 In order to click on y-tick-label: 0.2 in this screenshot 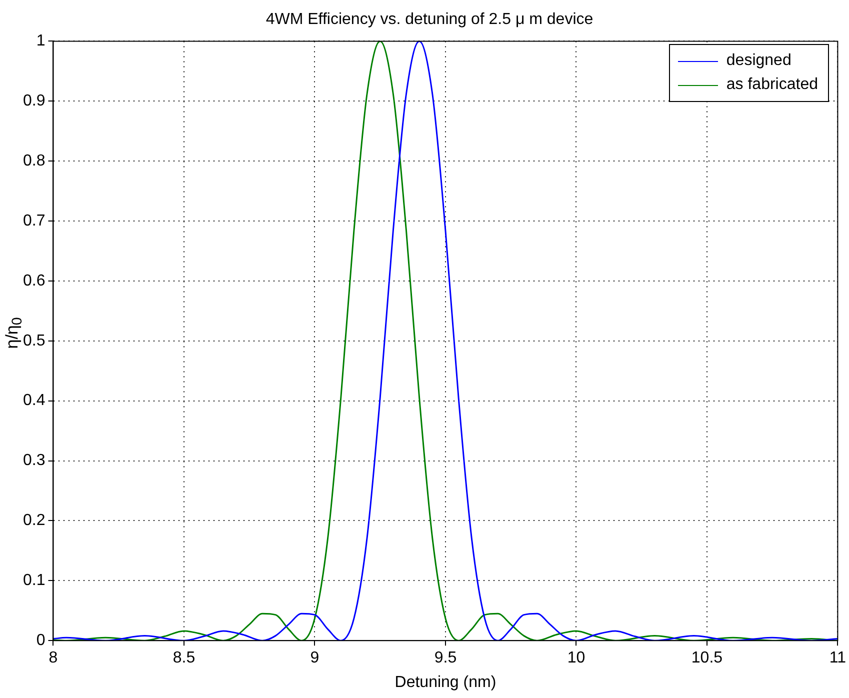, I will do `click(34, 521)`.